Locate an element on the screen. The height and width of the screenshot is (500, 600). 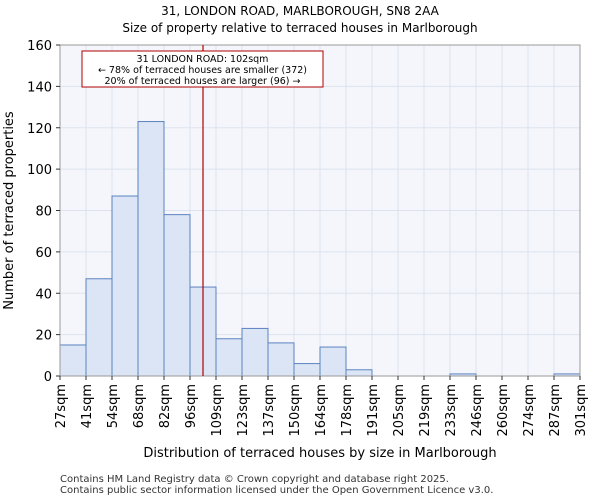
x-tick-label: 287sqm is located at coordinates (555, 410).